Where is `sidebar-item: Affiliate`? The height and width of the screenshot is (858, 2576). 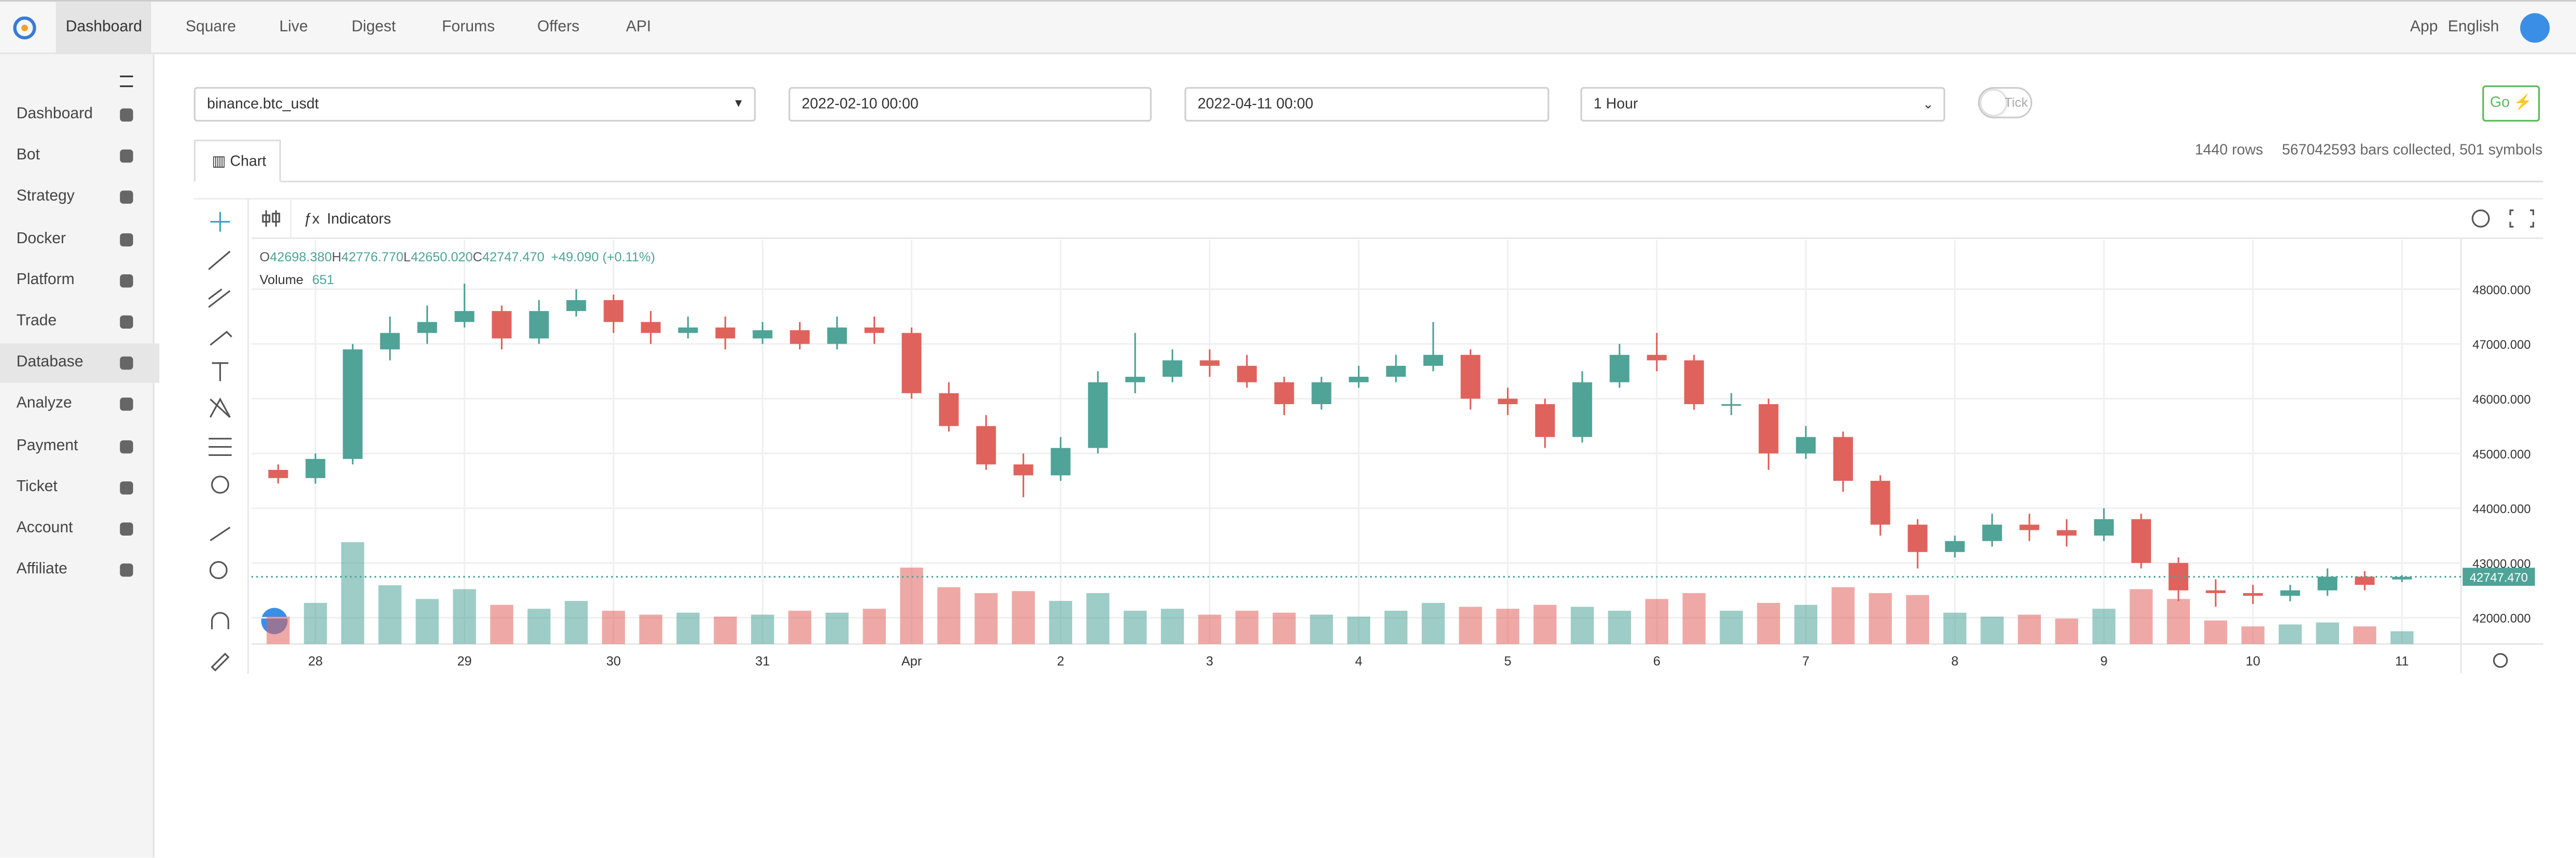
sidebar-item: Affiliate is located at coordinates (77, 570).